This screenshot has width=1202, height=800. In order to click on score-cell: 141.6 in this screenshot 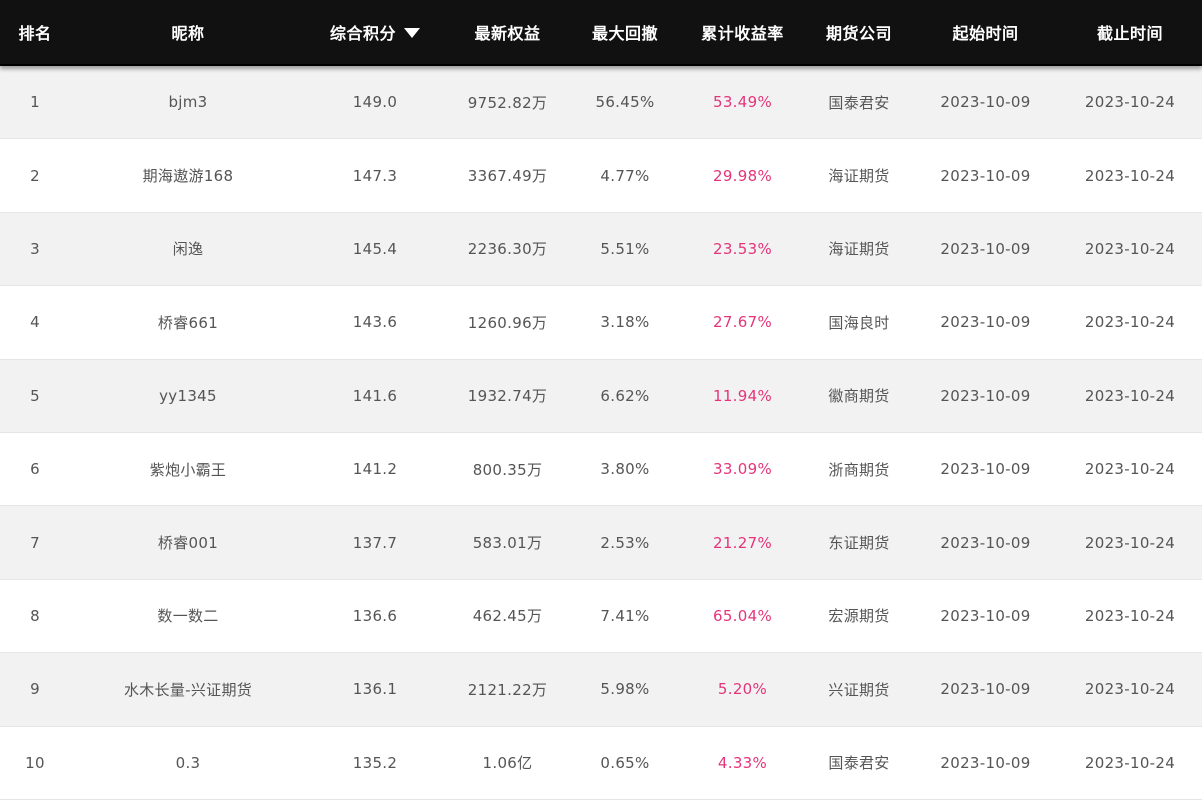, I will do `click(375, 395)`.